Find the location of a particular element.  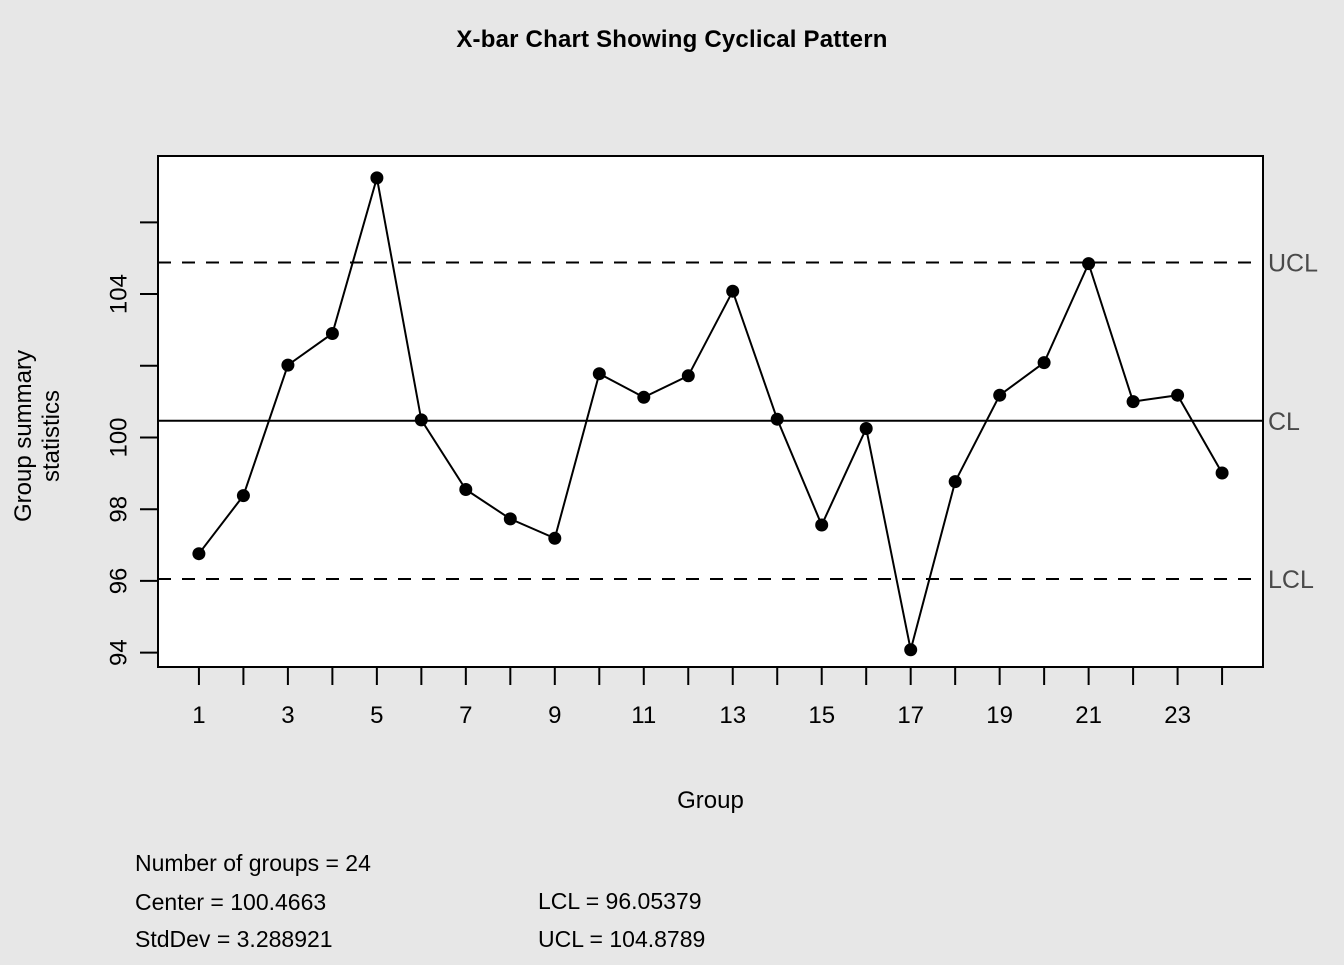

y-axis-tick-label: 104 is located at coordinates (118, 294).